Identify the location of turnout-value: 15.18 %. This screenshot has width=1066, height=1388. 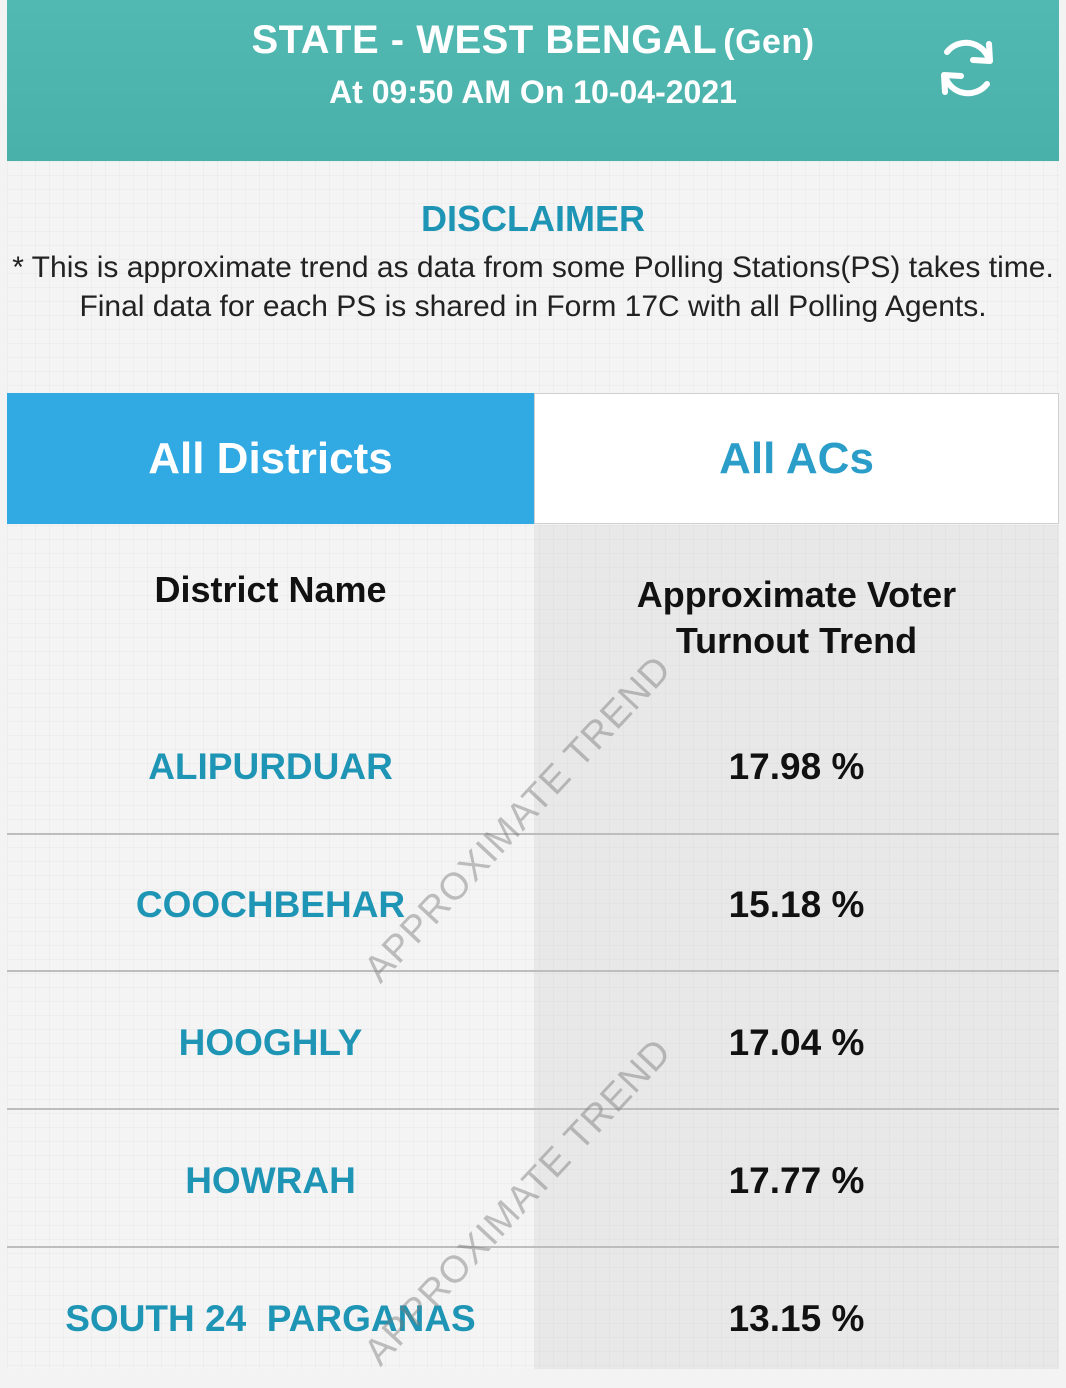
(796, 904).